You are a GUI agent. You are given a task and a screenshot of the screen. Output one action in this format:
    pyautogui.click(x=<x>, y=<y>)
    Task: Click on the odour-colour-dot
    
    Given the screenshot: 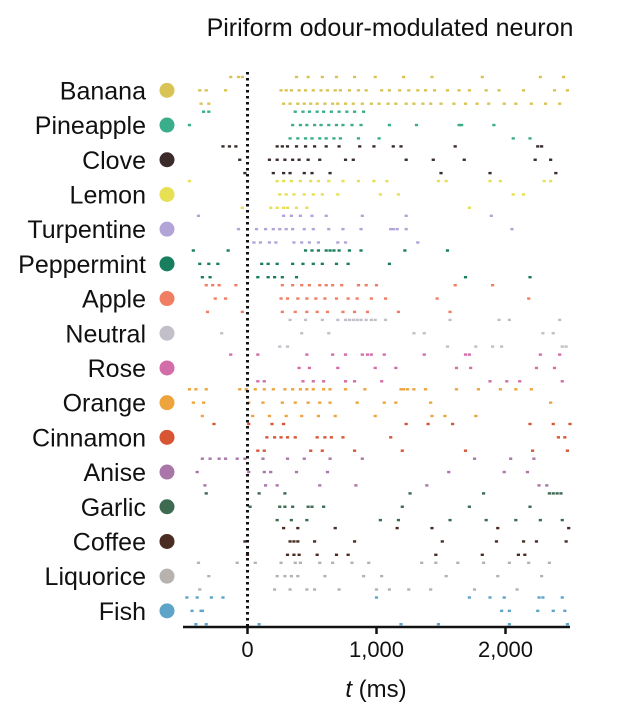 What is the action you would take?
    pyautogui.click(x=167, y=160)
    